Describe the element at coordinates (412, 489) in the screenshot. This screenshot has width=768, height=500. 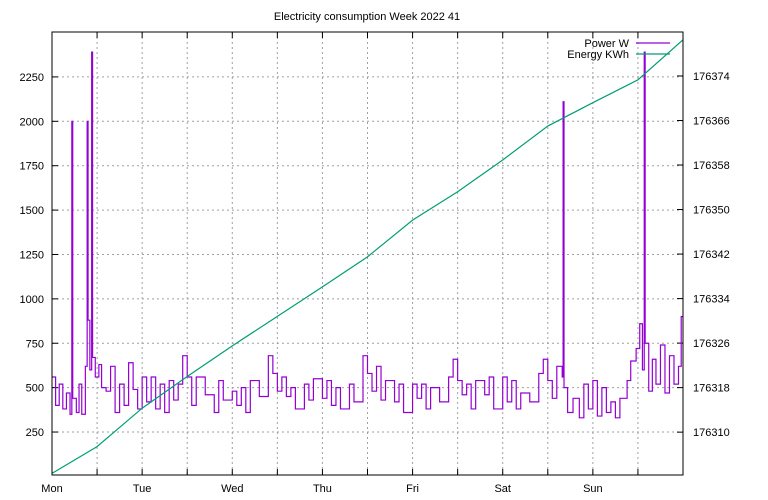
I see `x-tick-label: Fri` at that location.